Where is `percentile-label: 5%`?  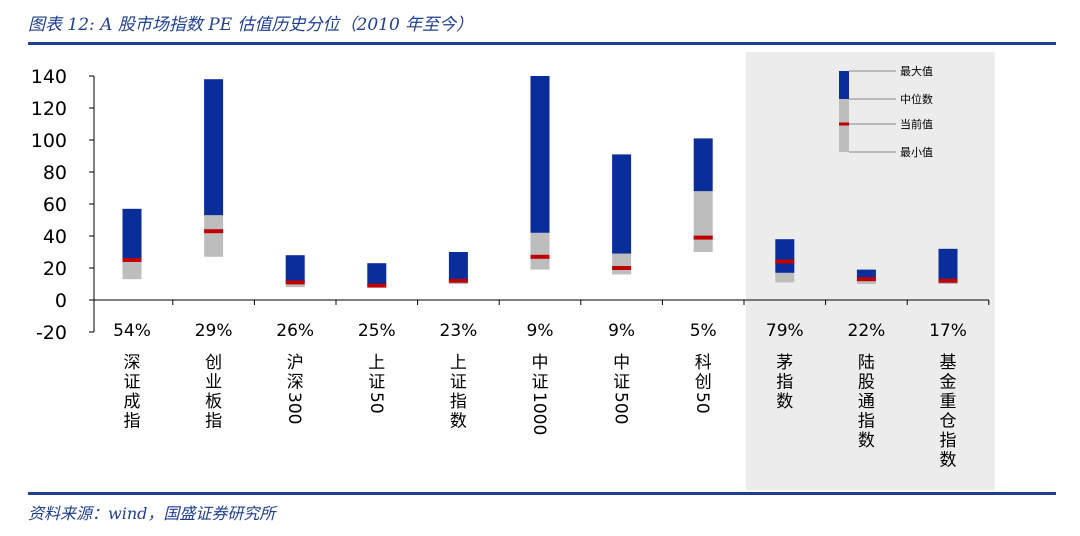
percentile-label: 5% is located at coordinates (703, 331).